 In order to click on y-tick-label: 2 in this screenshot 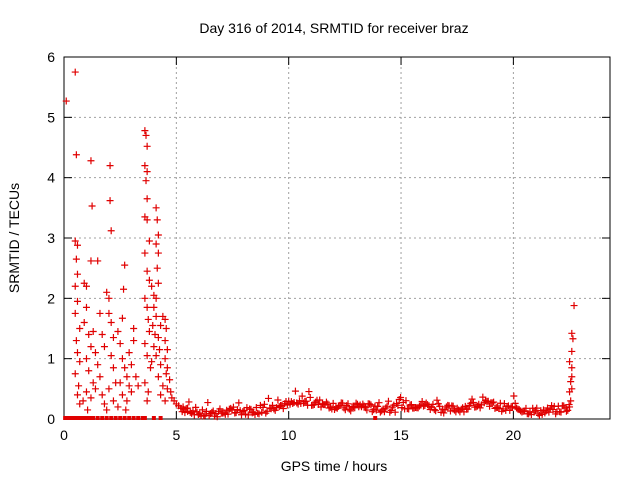, I will do `click(51, 298)`.